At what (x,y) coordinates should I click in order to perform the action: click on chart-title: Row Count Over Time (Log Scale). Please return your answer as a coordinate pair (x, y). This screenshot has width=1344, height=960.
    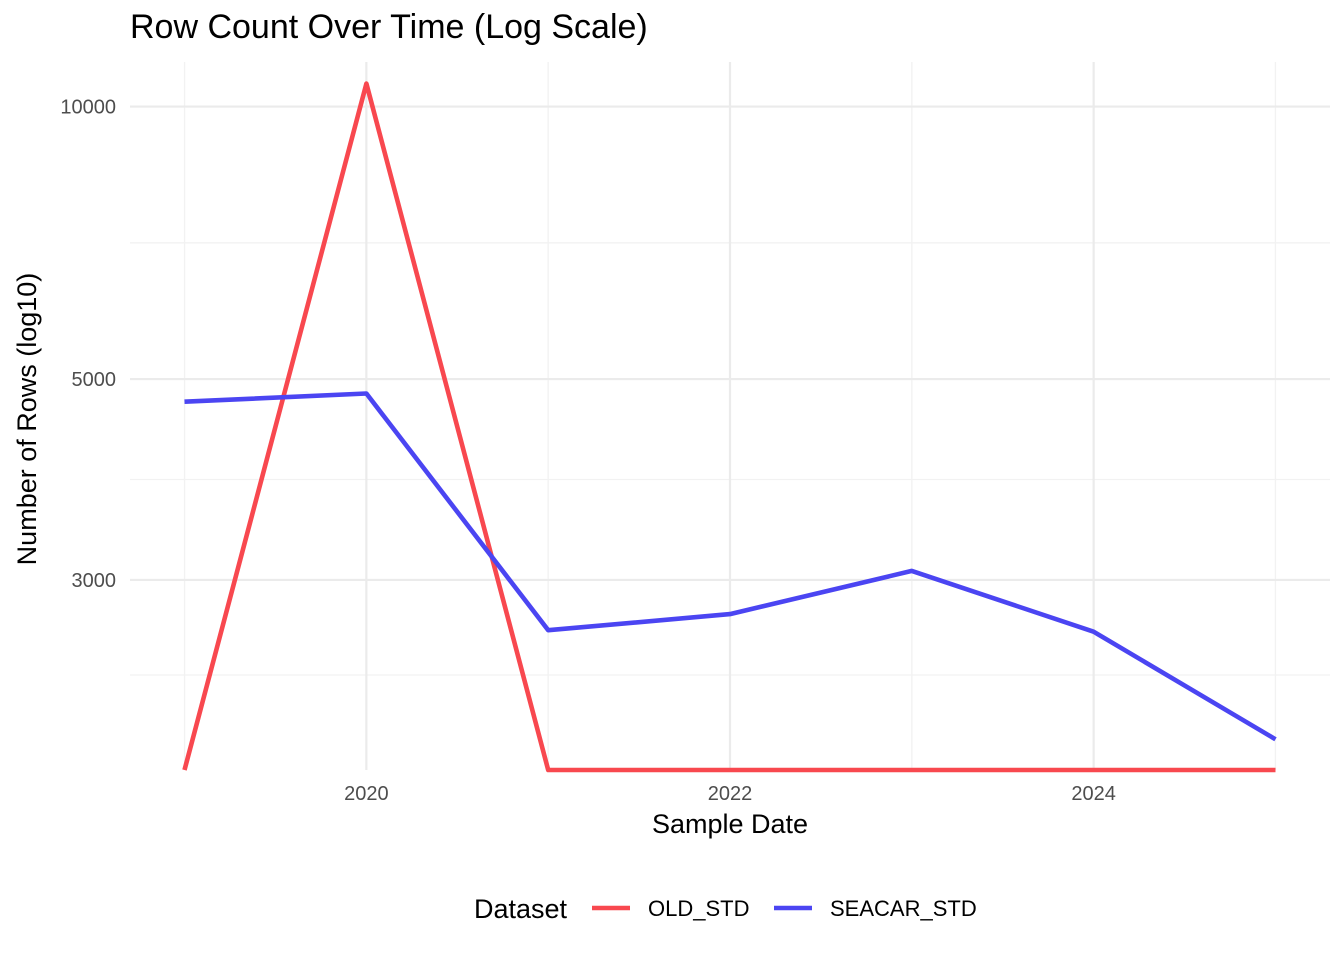
    Looking at the image, I should click on (389, 27).